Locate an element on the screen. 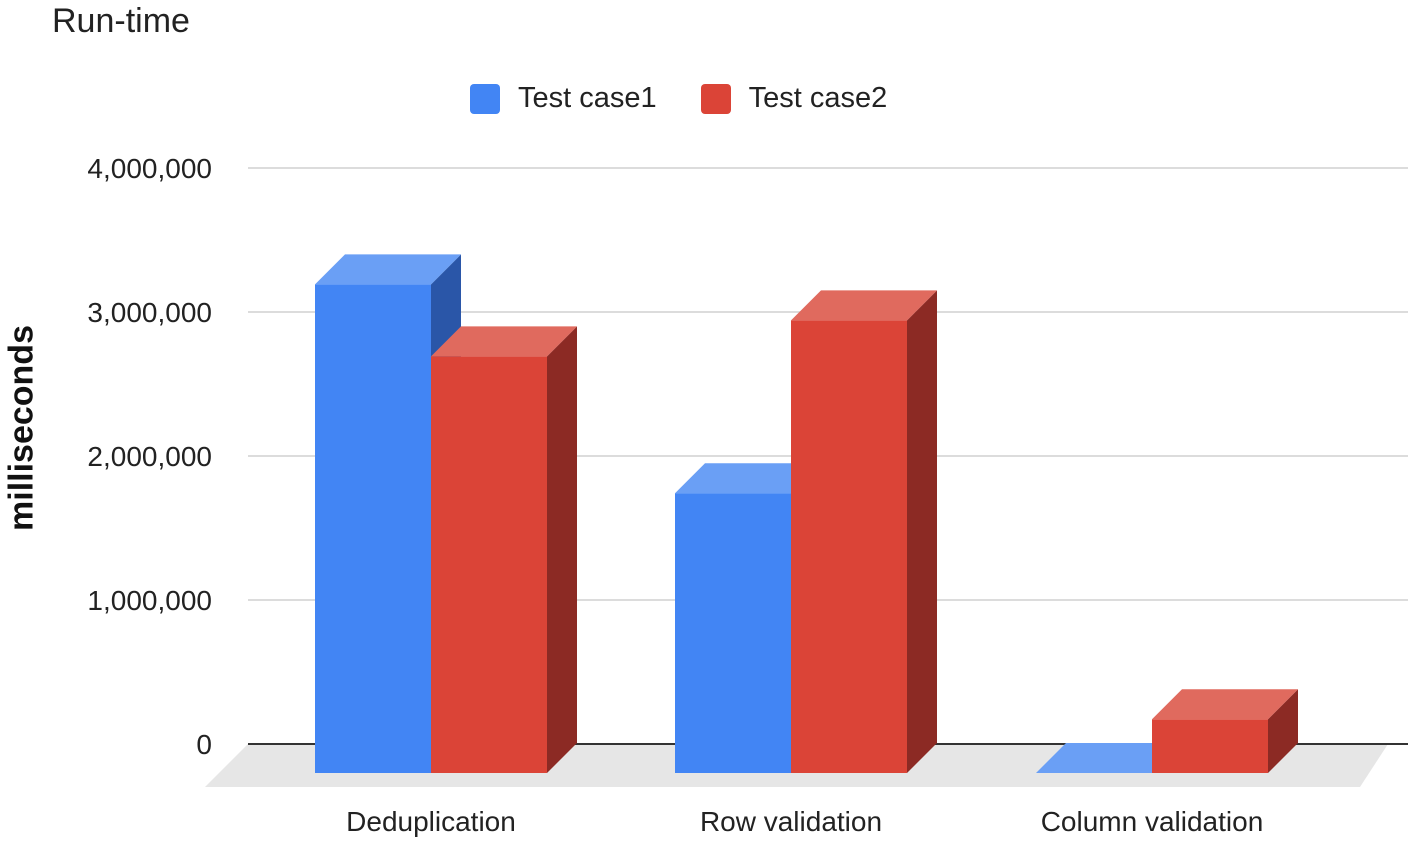 This screenshot has width=1415, height=841. legend-item-test-case1: Test case1 is located at coordinates (563, 98).